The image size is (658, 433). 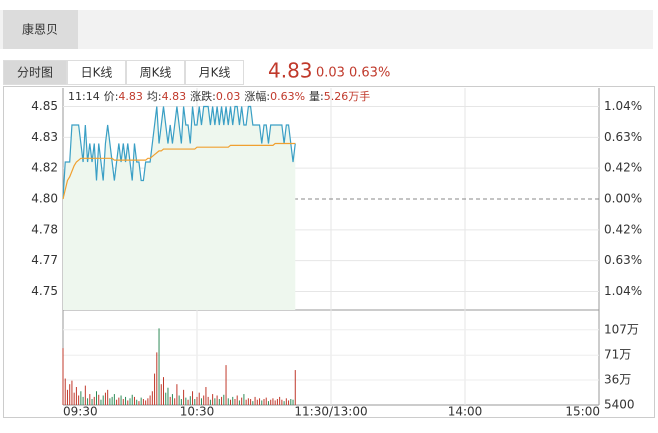 I want to click on info-label: 涨幅:, so click(x=257, y=96).